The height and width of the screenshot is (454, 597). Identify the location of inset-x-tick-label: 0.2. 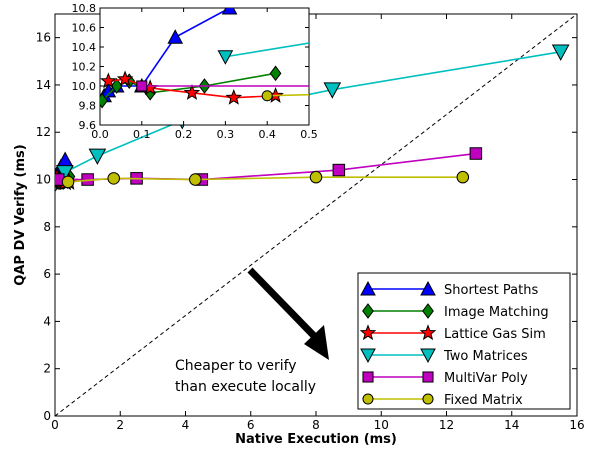
(184, 134).